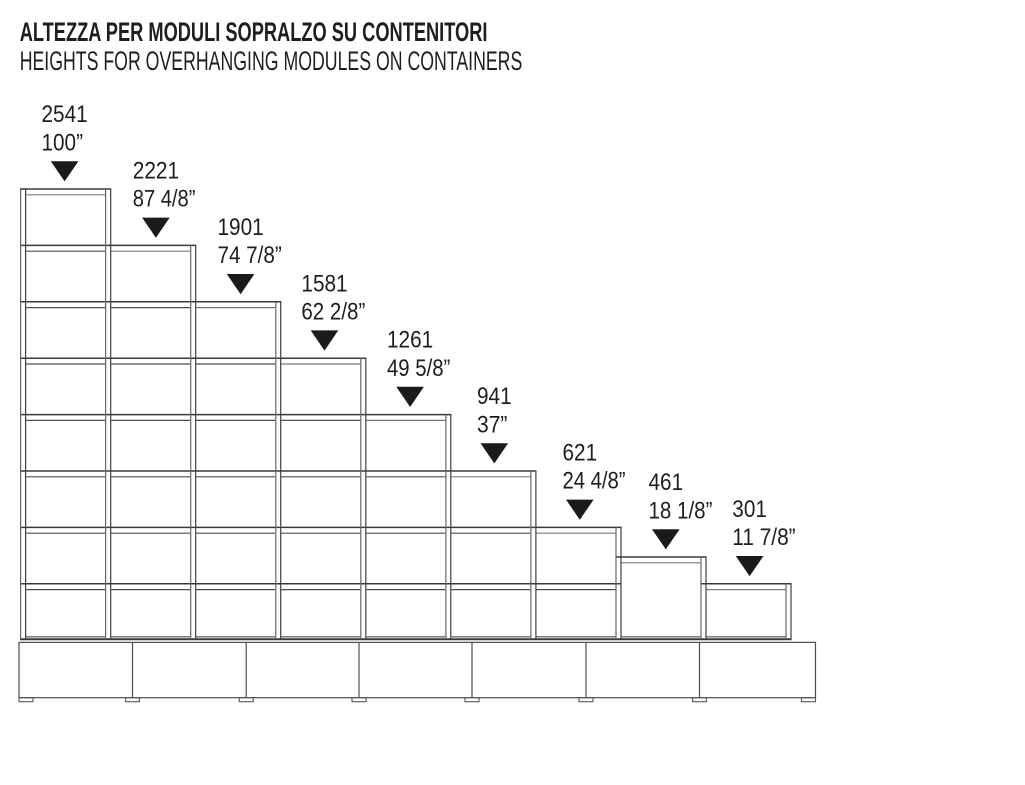 Image resolution: width=1025 pixels, height=785 pixels. I want to click on svg-text: 37”, so click(492, 424).